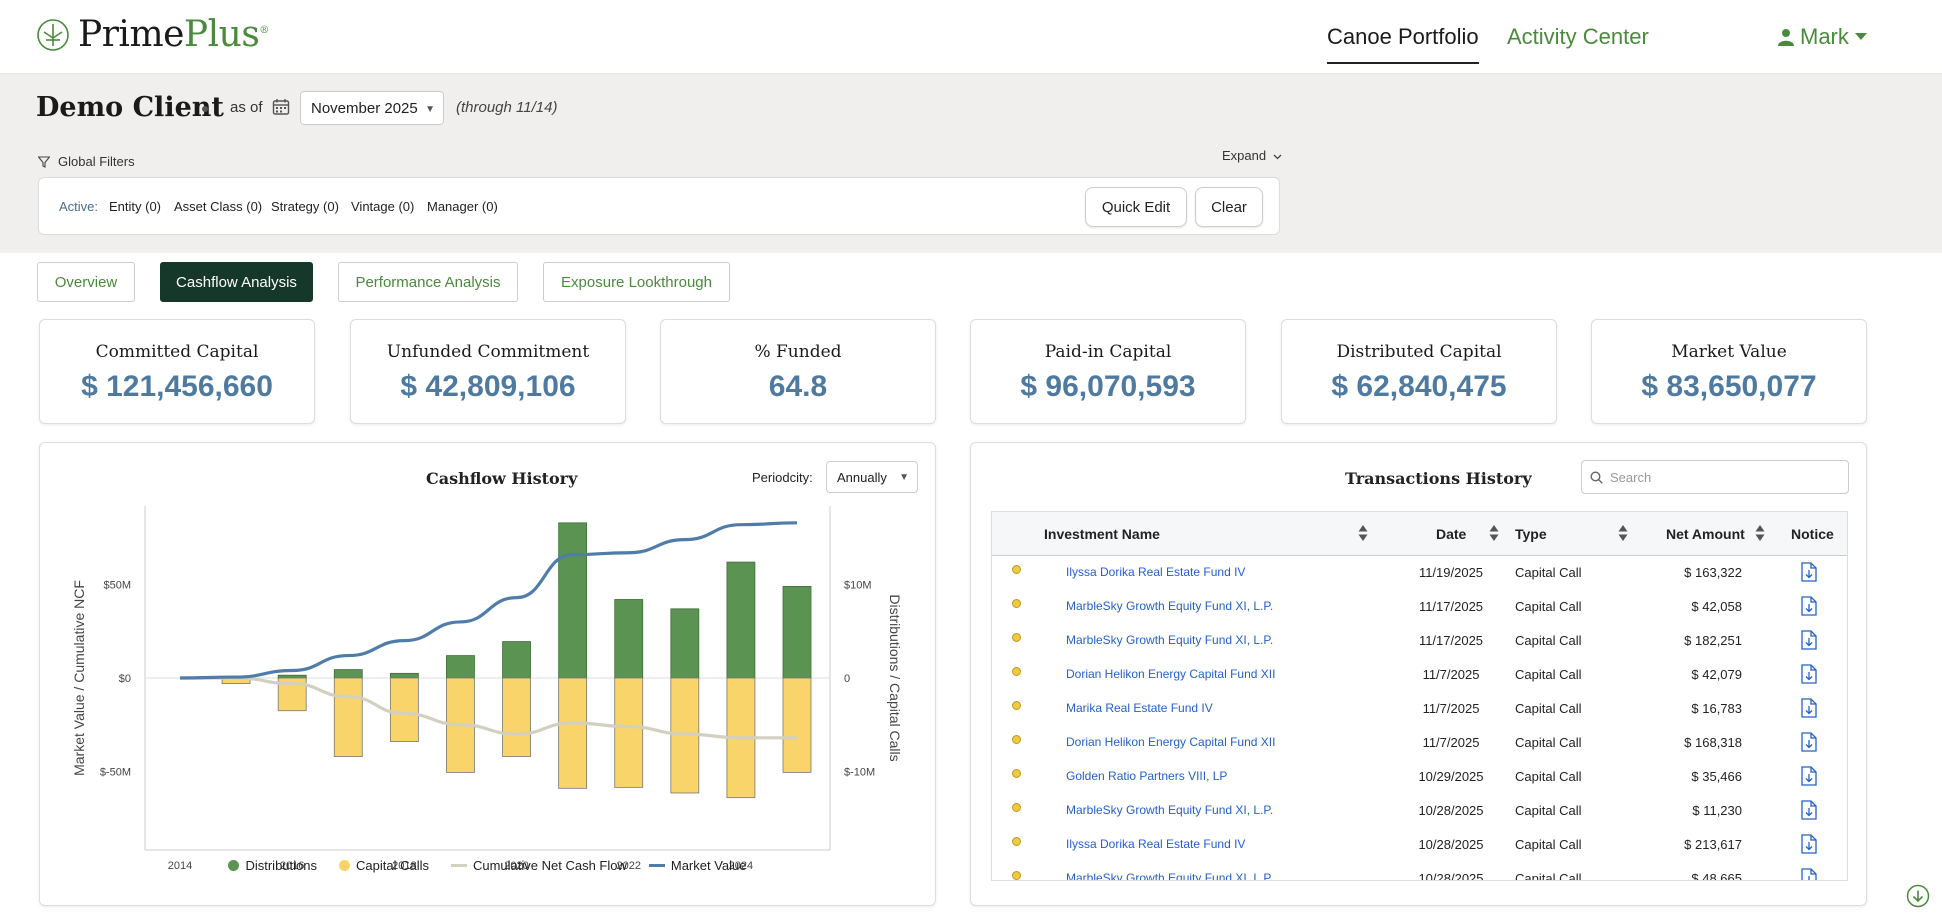 Image resolution: width=1942 pixels, height=920 pixels. I want to click on kpi-value: $ 83,650,077, so click(1729, 386).